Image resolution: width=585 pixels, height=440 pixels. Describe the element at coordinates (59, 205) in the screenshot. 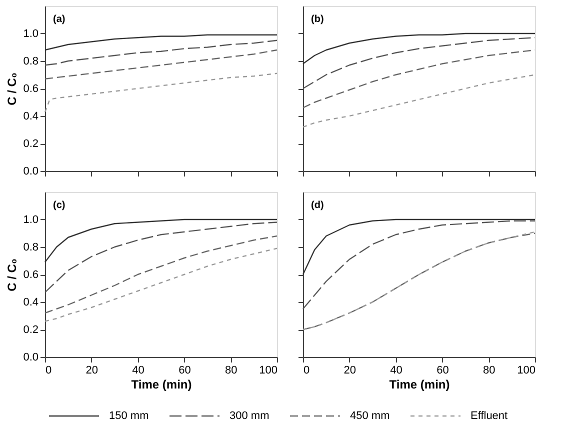

I see `text: (c)` at that location.